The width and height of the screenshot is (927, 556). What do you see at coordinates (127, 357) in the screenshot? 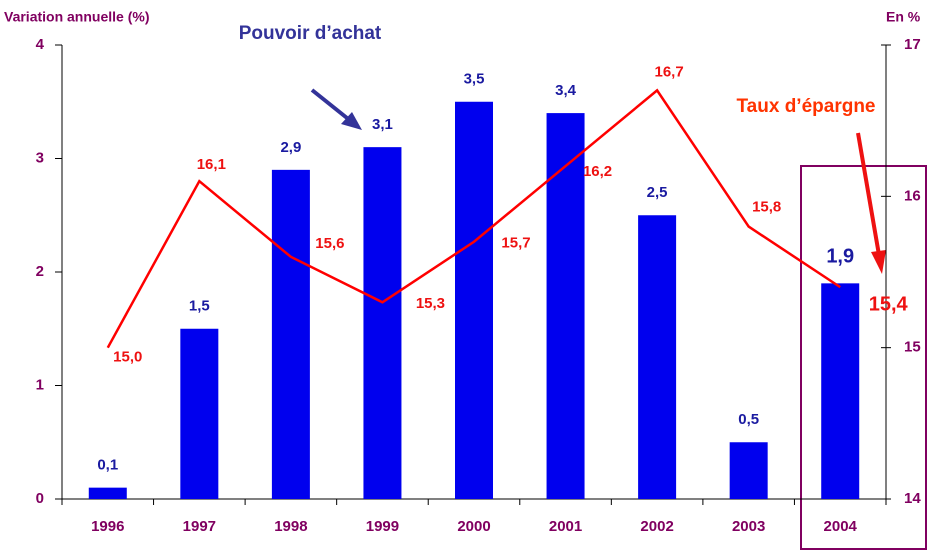
I see `line-value-label: 15,0` at bounding box center [127, 357].